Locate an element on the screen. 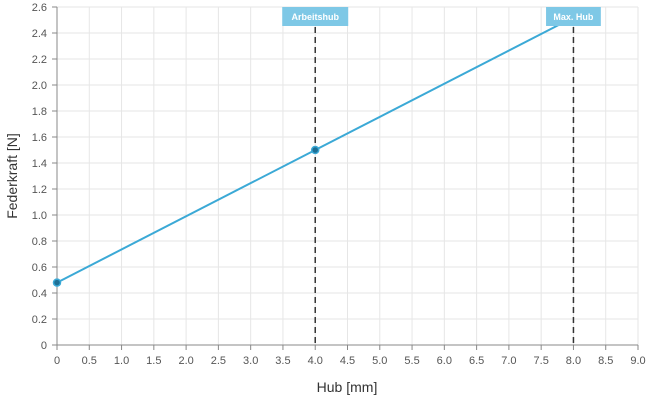 The width and height of the screenshot is (650, 400). y-tick-label: 1.6 is located at coordinates (39, 138).